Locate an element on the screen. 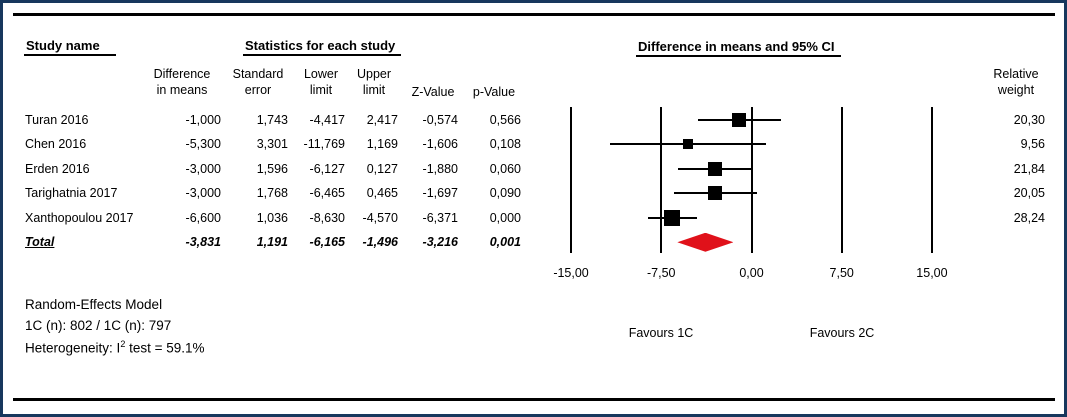 Image resolution: width=1067 pixels, height=417 pixels. se-value-cell: 1,036 is located at coordinates (272, 217).